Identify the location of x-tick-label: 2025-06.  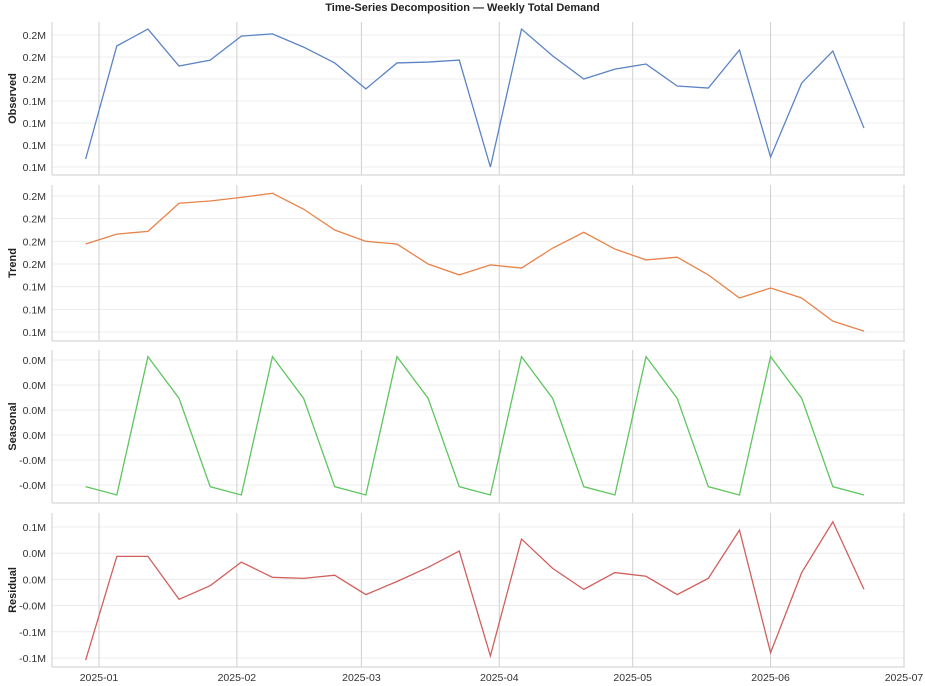
(770, 678).